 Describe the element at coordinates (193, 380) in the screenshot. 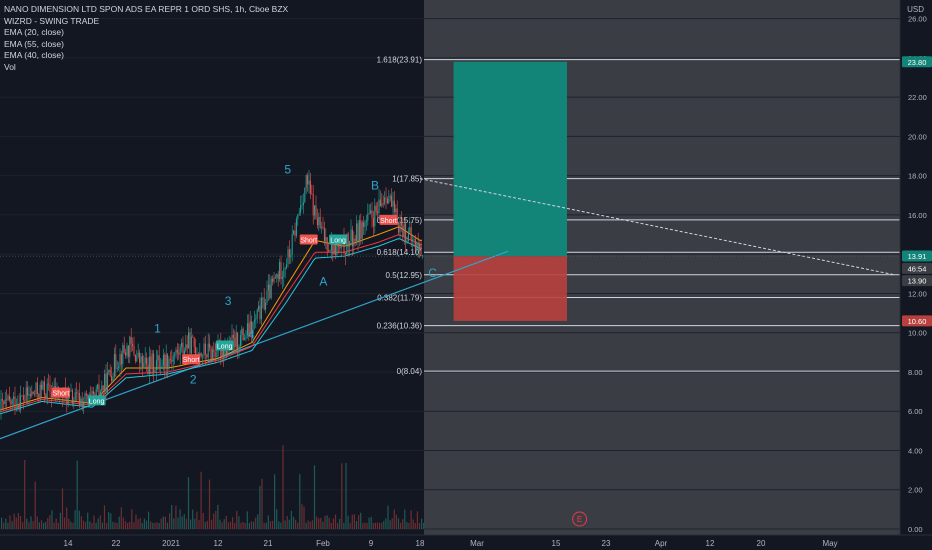

I see `wave-label-2: 2` at that location.